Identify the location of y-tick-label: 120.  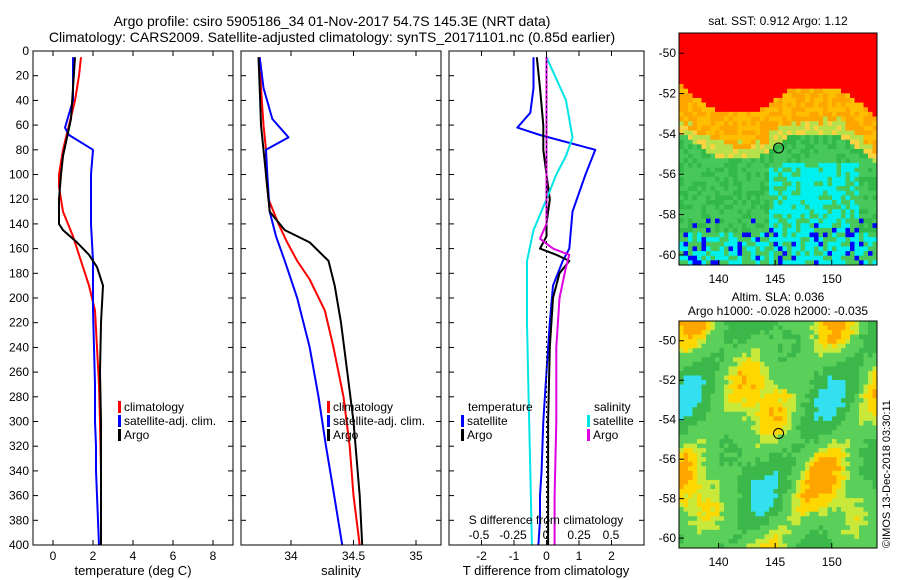
(19, 199).